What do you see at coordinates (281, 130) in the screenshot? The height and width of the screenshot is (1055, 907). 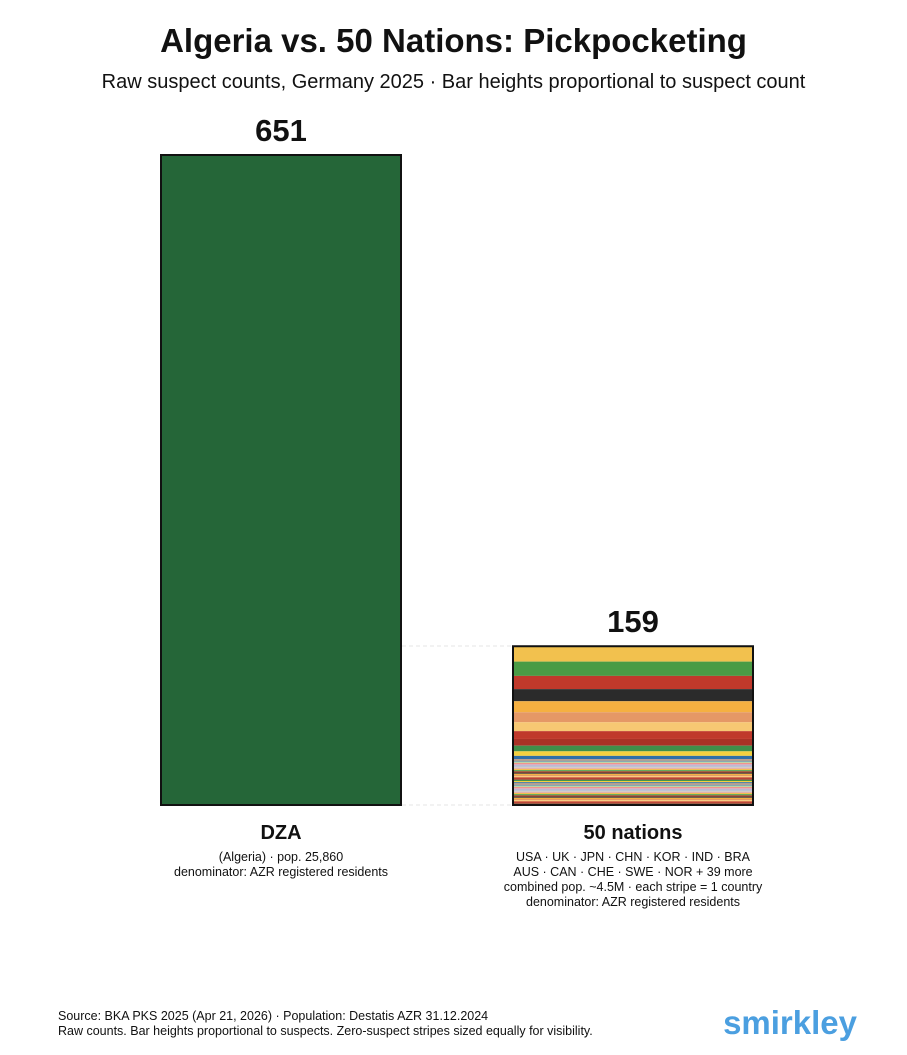 I see `data-label-dza: 651` at bounding box center [281, 130].